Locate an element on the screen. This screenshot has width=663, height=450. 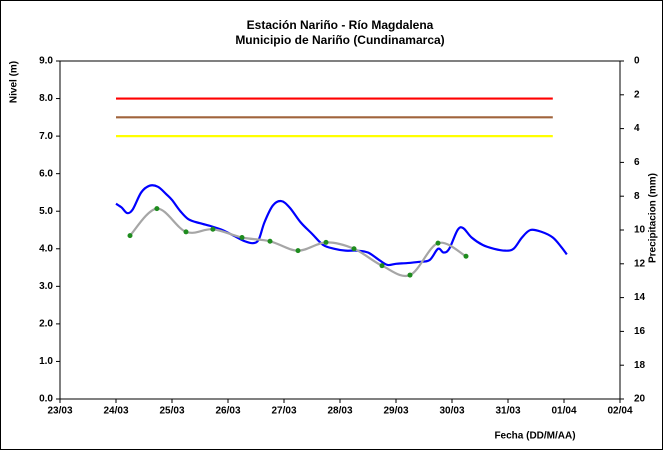
x-tick-label: 30/03 is located at coordinates (451, 411).